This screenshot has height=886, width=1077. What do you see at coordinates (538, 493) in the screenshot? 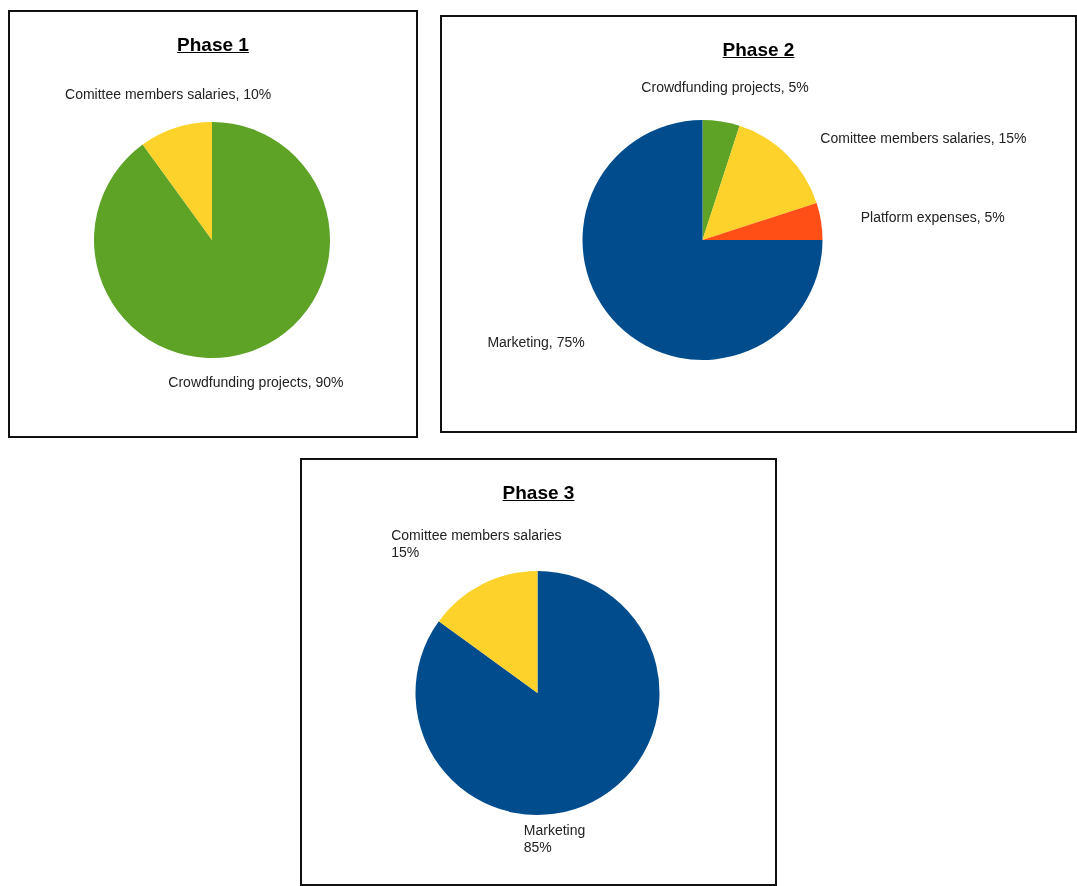
I see `chart-title: Phase 3` at bounding box center [538, 493].